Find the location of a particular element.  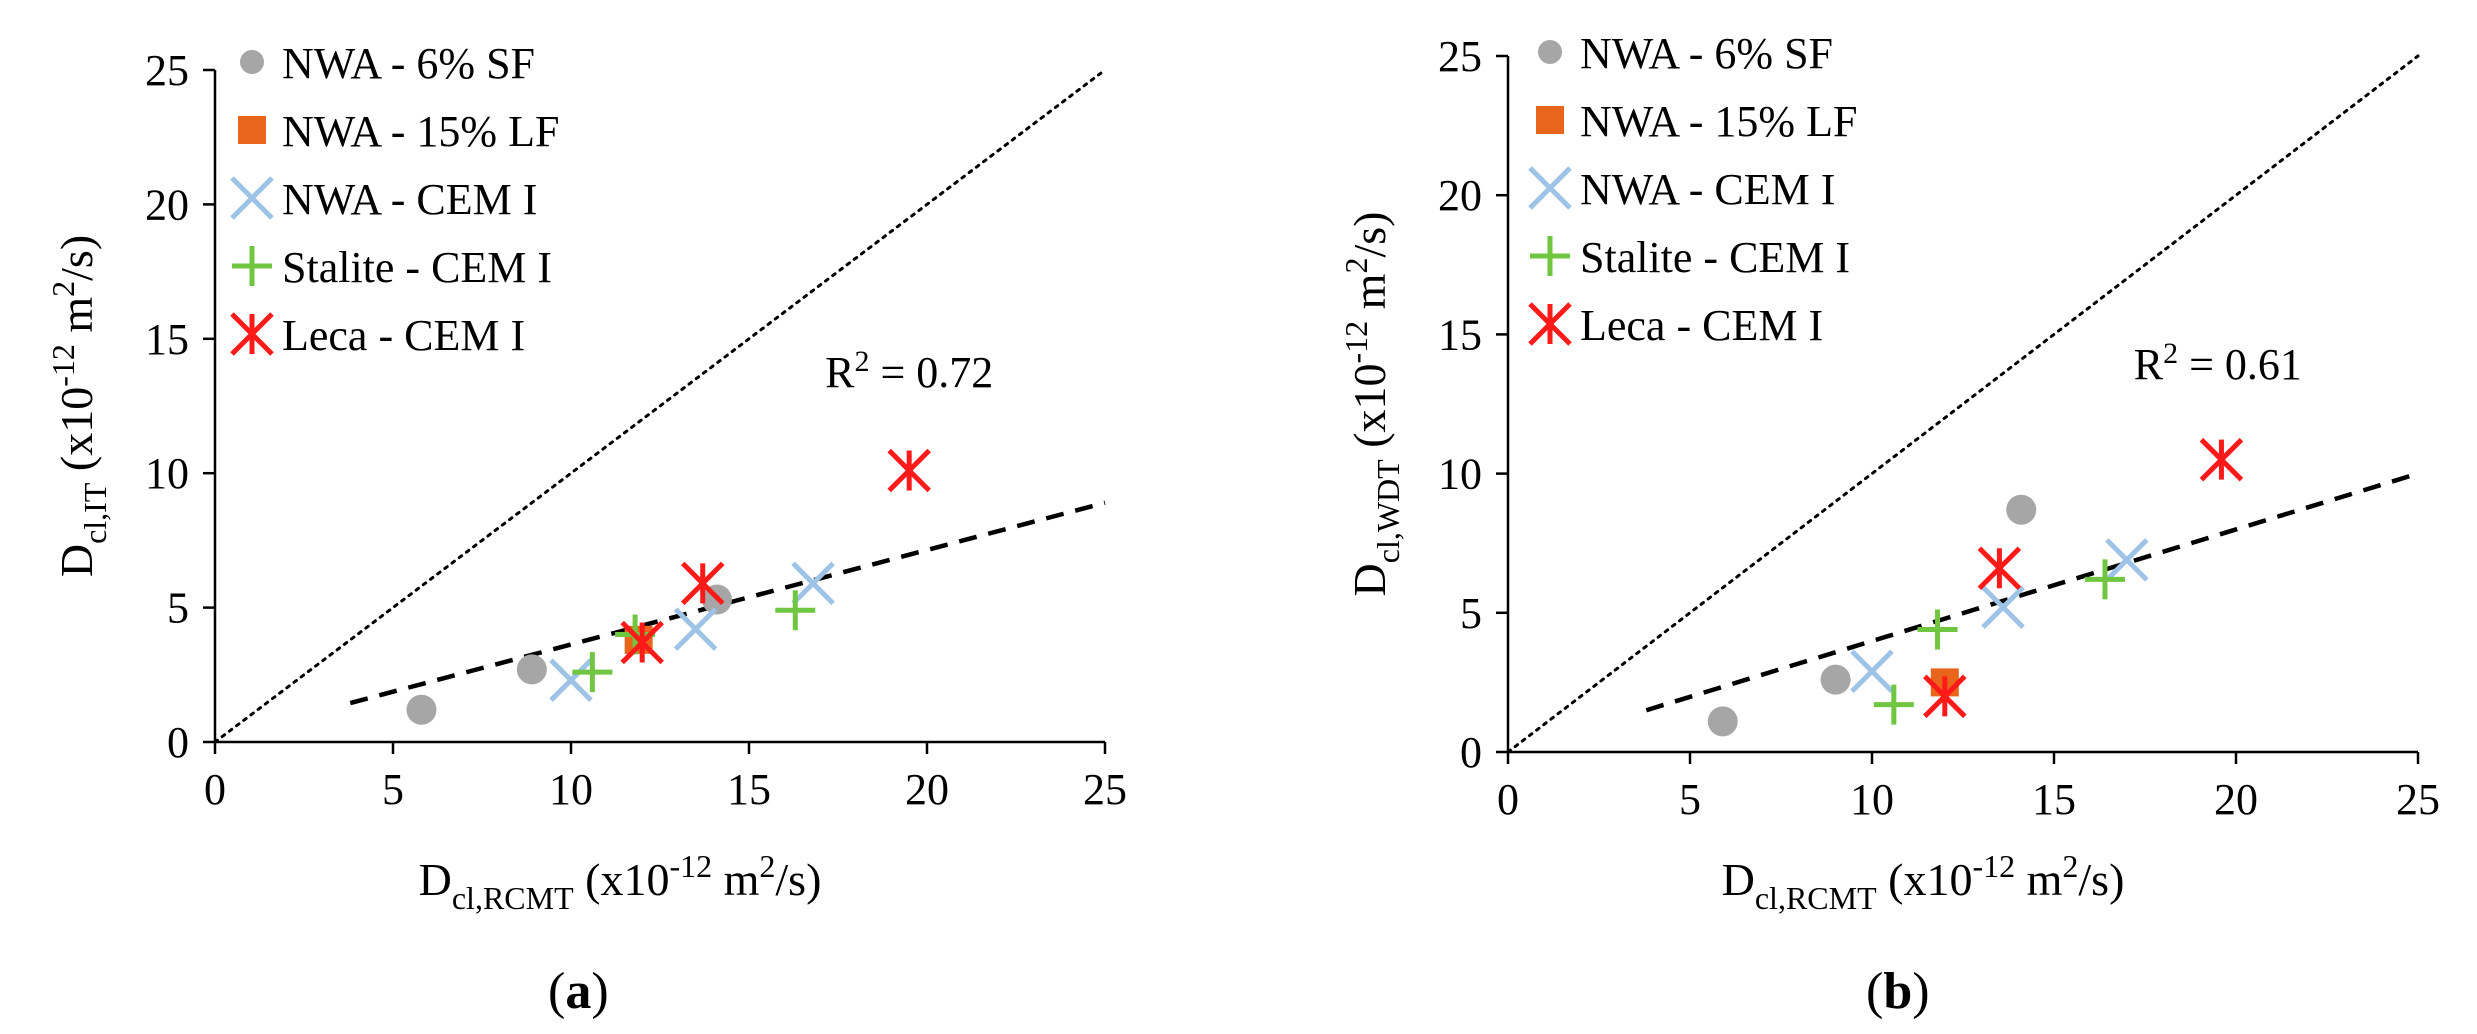

series-plus-a is located at coordinates (694, 641).